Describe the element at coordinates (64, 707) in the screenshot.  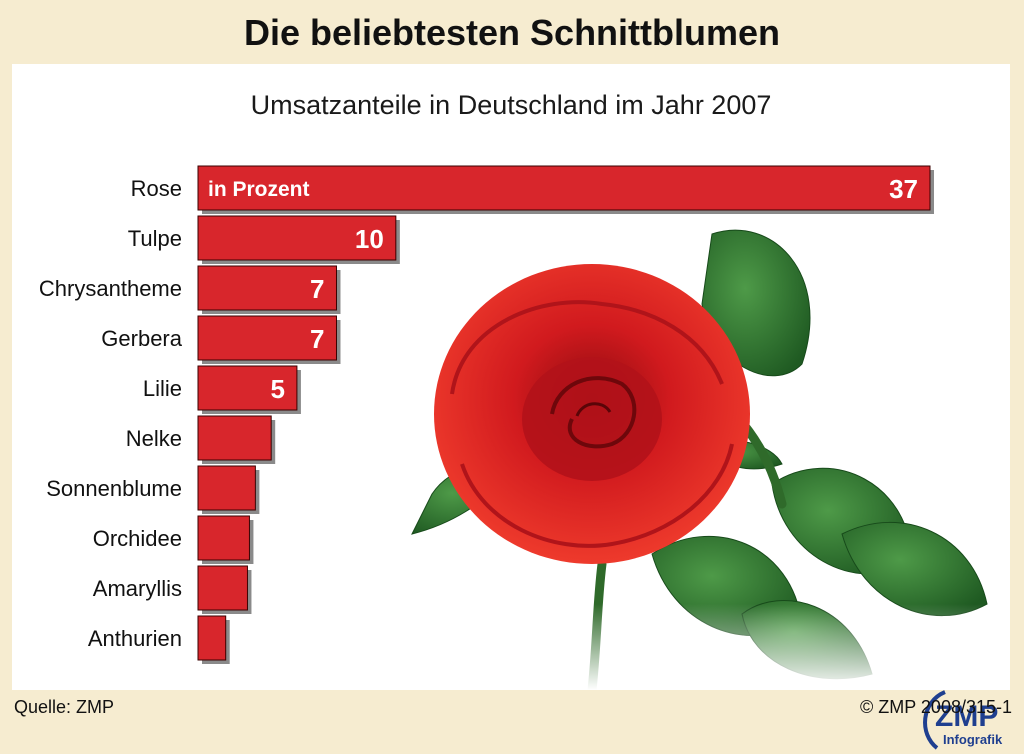
I see `source-note: Quelle: ZMP` at that location.